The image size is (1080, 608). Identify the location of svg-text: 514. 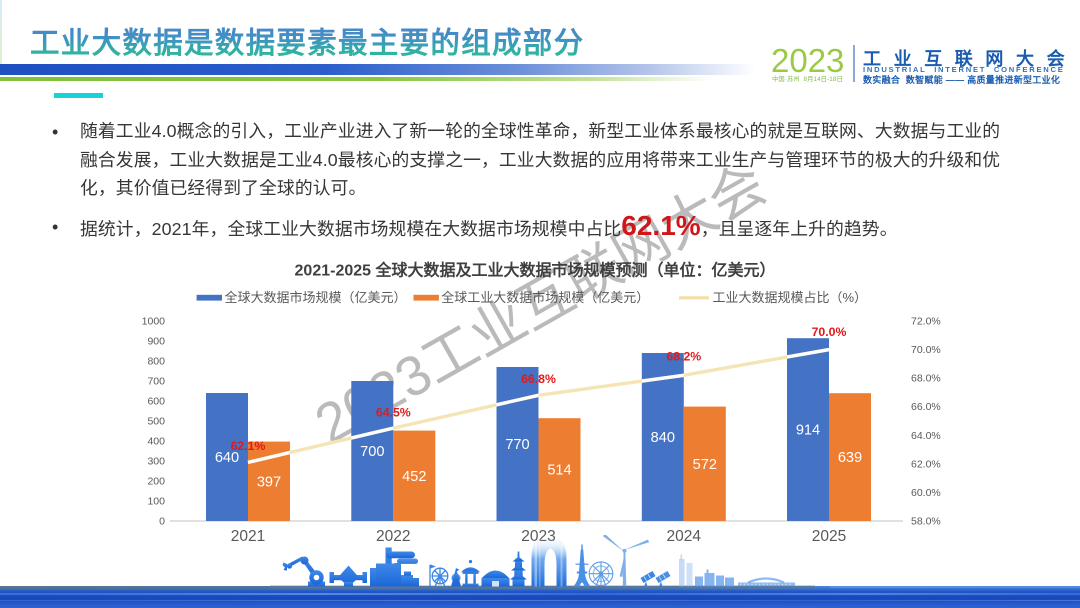
(559, 471).